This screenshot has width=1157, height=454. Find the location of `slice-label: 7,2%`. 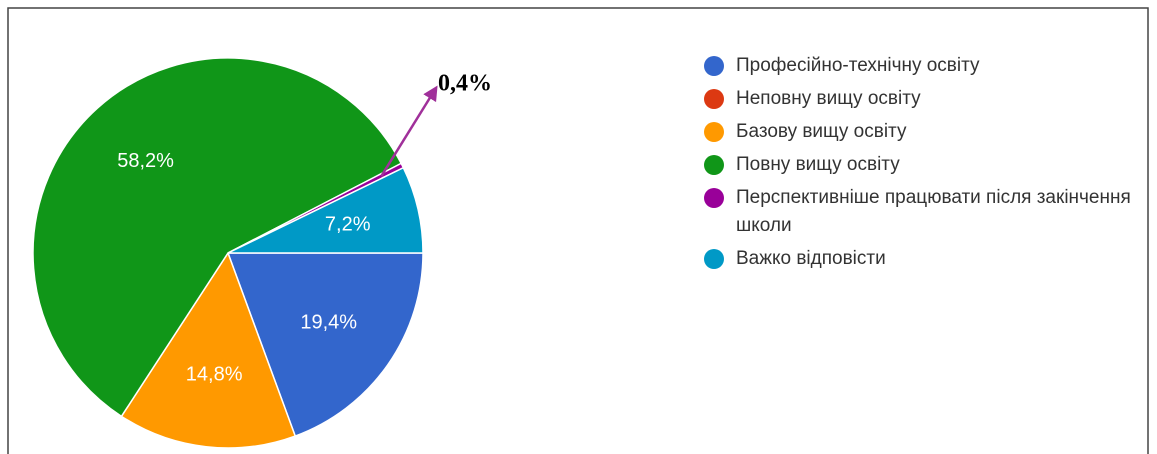

slice-label: 7,2% is located at coordinates (348, 225).